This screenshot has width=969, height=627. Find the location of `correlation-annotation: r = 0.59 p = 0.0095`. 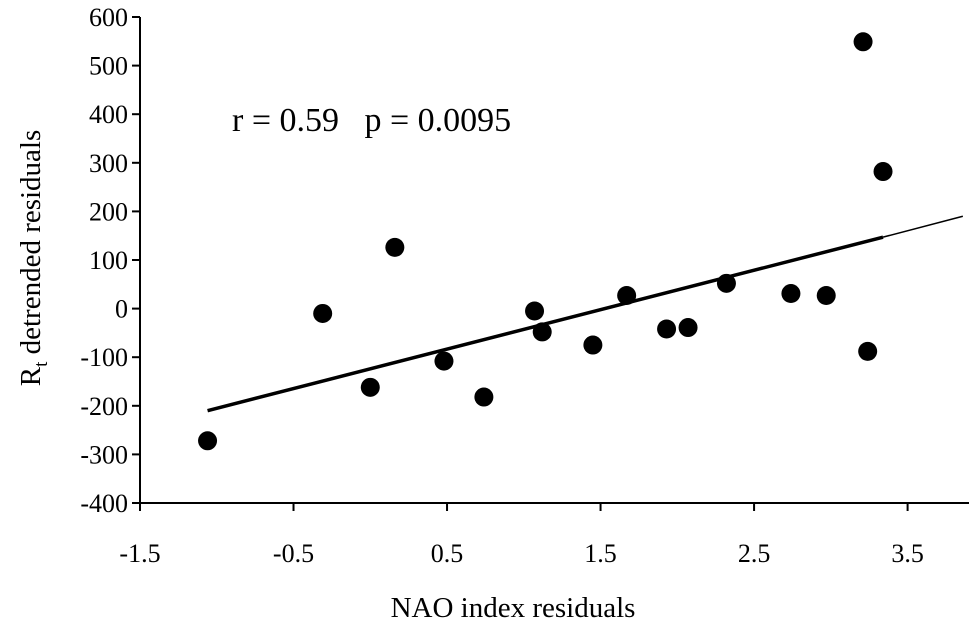

correlation-annotation: r = 0.59 p = 0.0095 is located at coordinates (371, 120).